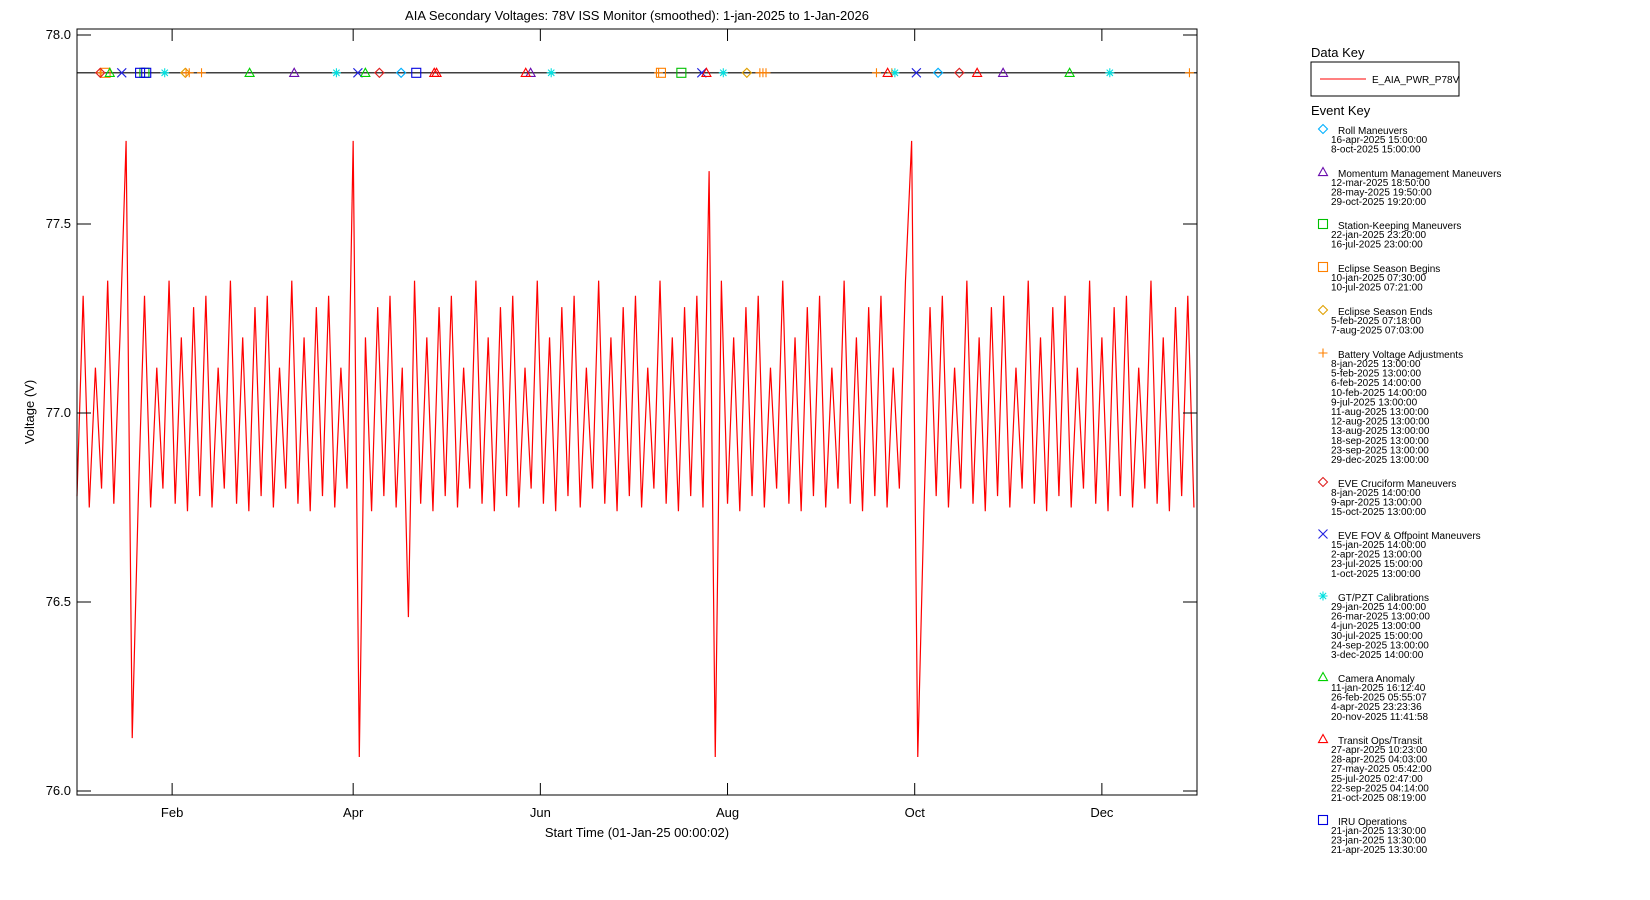 Image resolution: width=1650 pixels, height=900 pixels. Describe the element at coordinates (1381, 769) in the screenshot. I see `event-date: 27-may-2025 05:42:00` at that location.